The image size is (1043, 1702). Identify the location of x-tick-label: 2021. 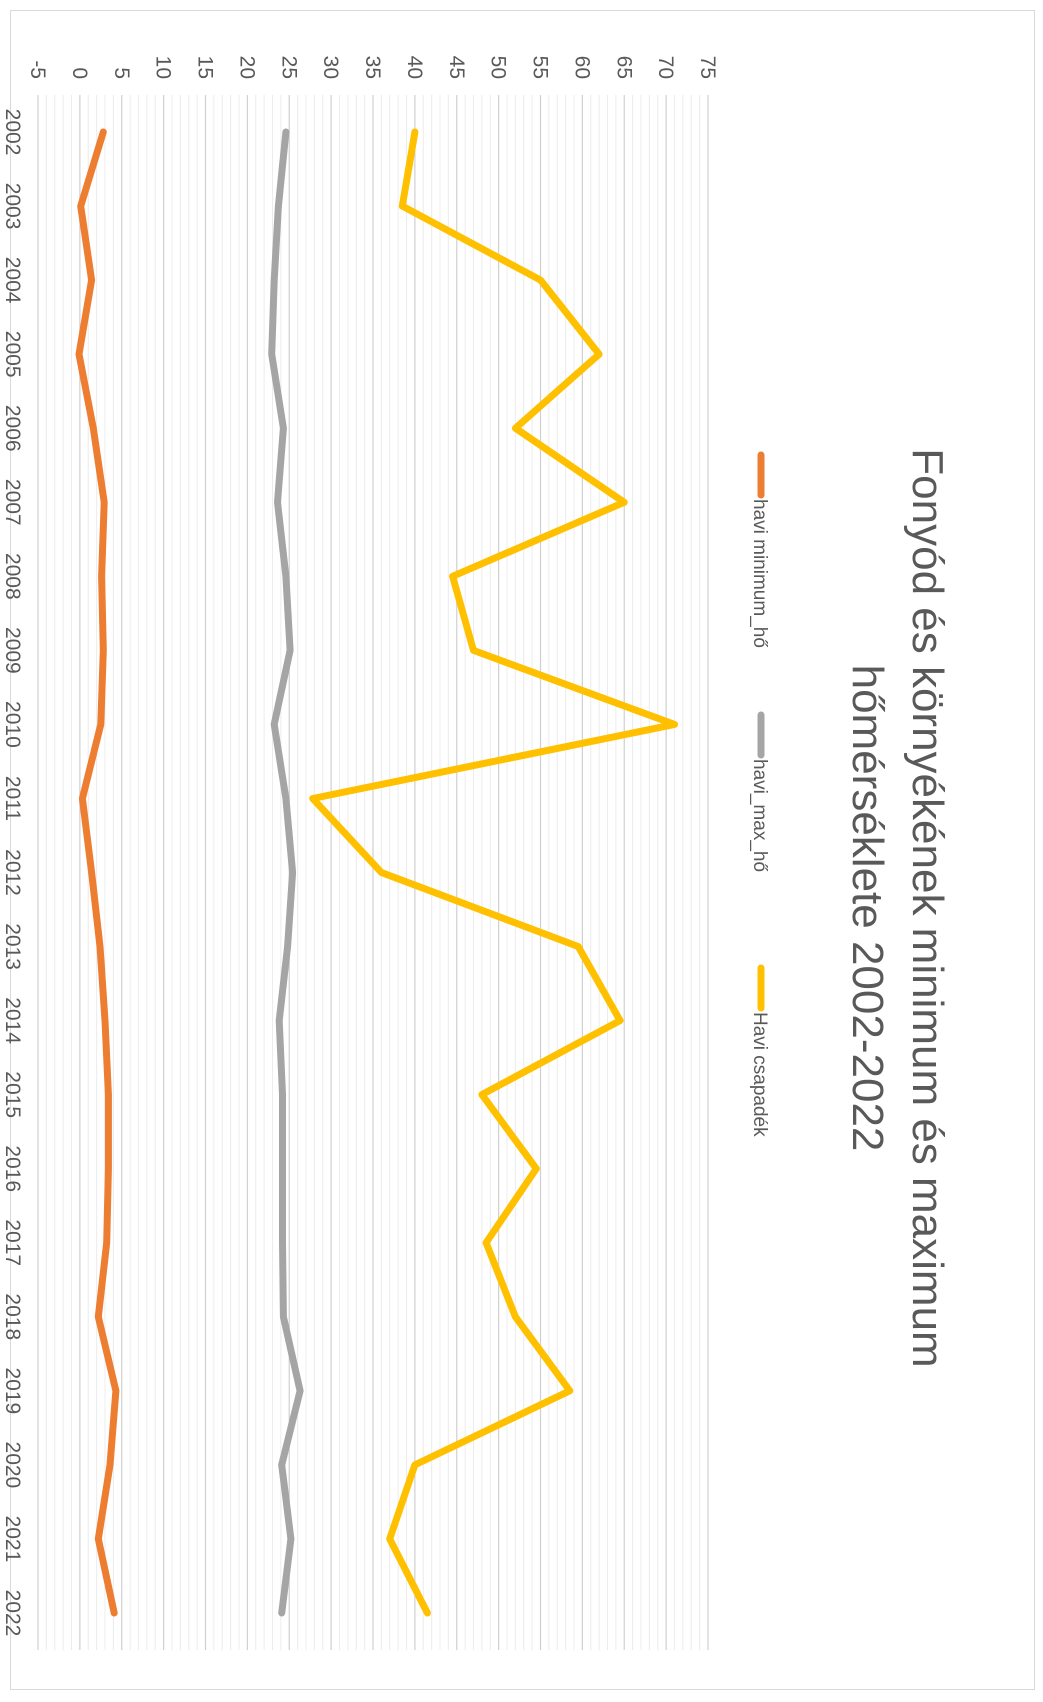
(12, 1539).